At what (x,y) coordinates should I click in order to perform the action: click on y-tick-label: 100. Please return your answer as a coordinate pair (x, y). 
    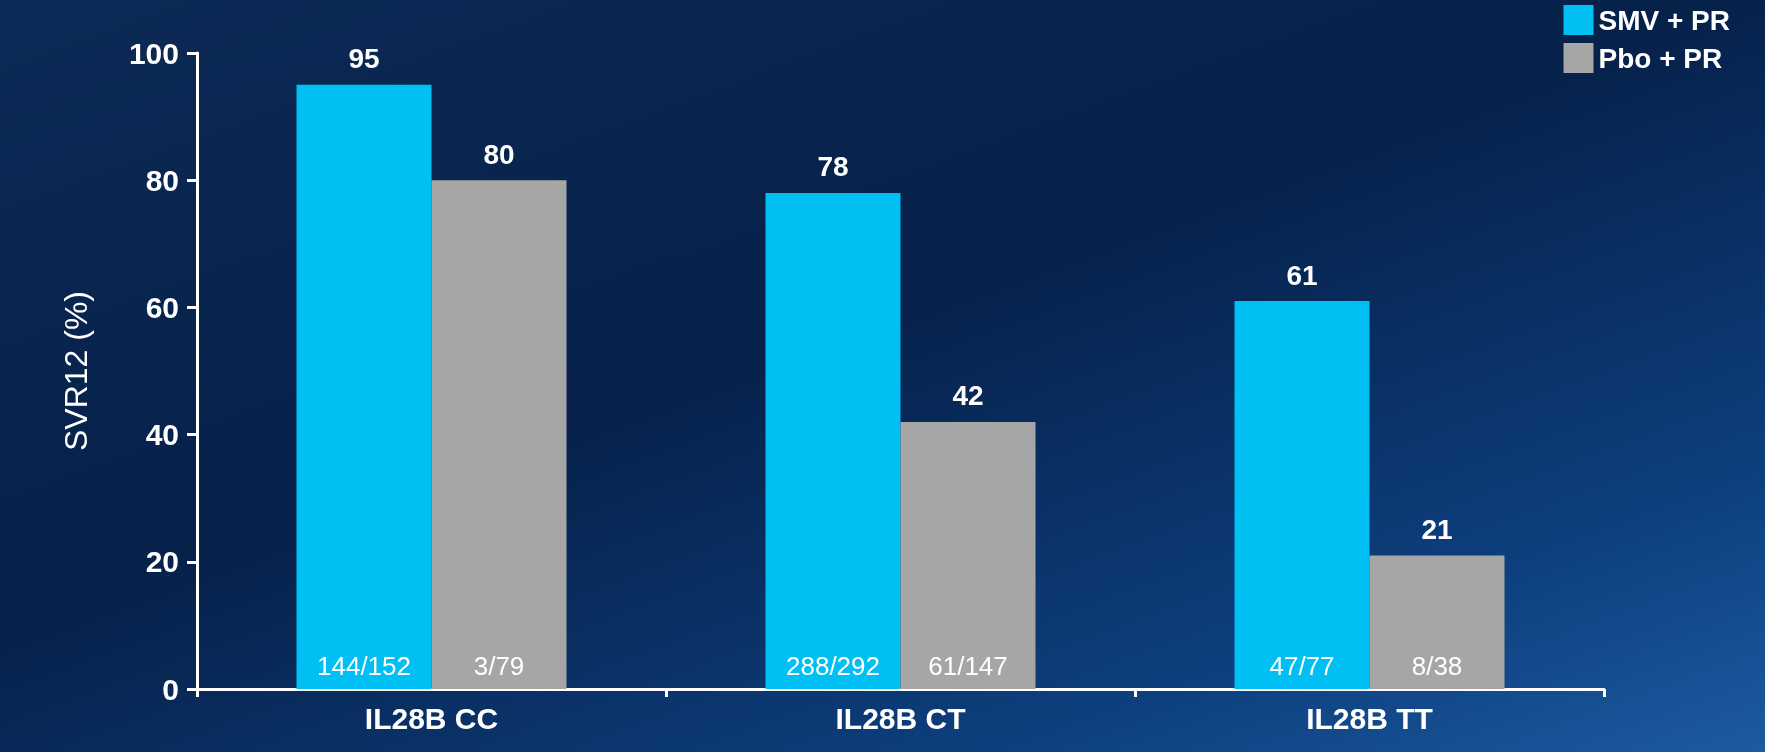
    Looking at the image, I should click on (153, 53).